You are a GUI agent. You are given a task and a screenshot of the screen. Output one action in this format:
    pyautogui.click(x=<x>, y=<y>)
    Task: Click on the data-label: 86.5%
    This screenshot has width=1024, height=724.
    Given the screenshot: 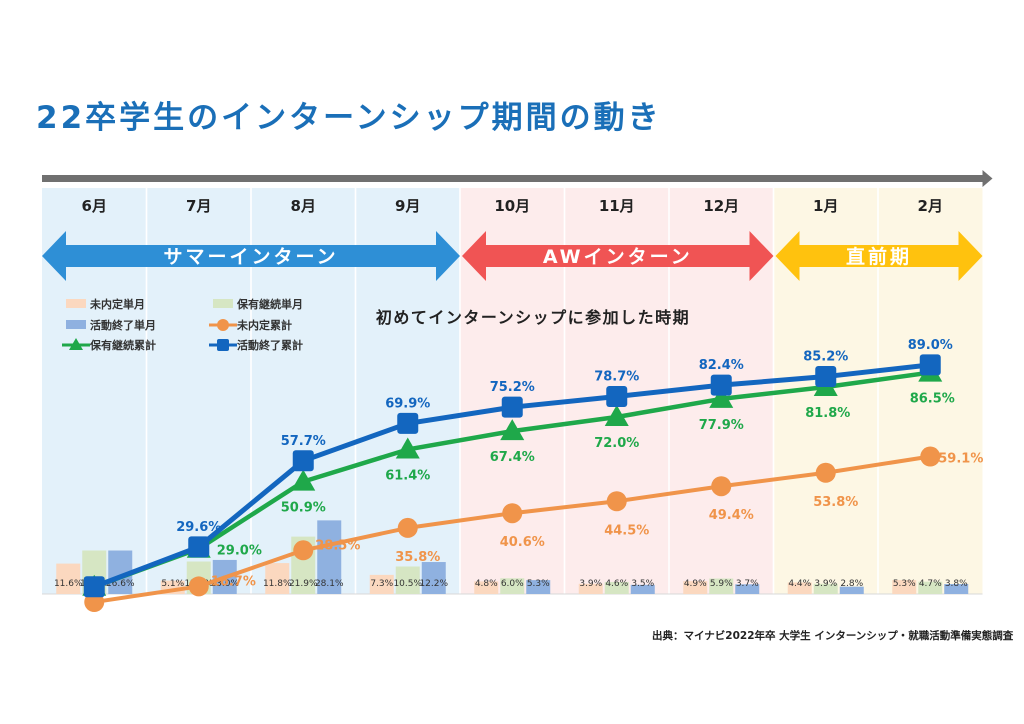 What is the action you would take?
    pyautogui.click(x=932, y=399)
    